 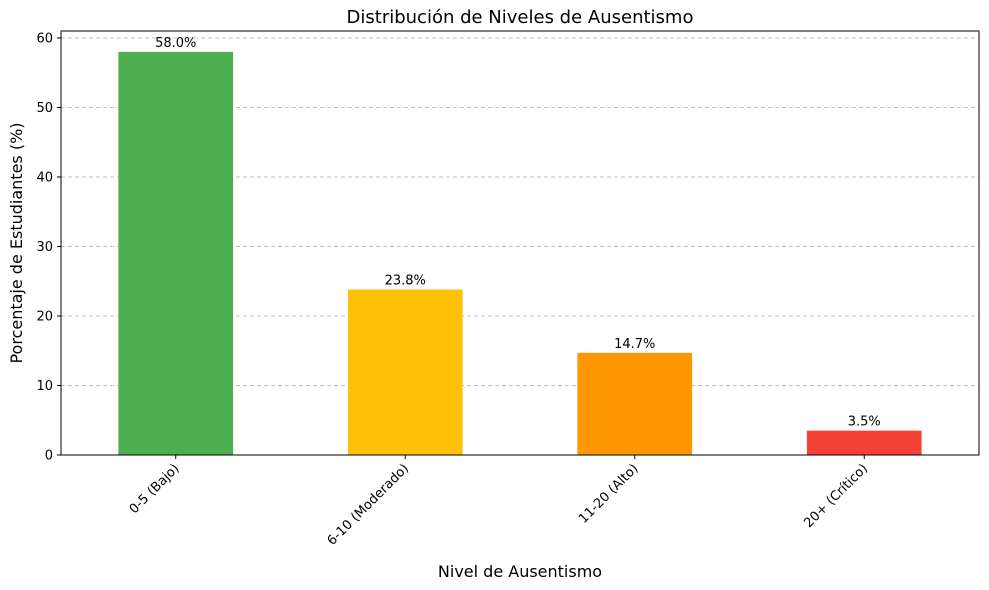 I want to click on bar-data-label: 14.7%, so click(x=634, y=344).